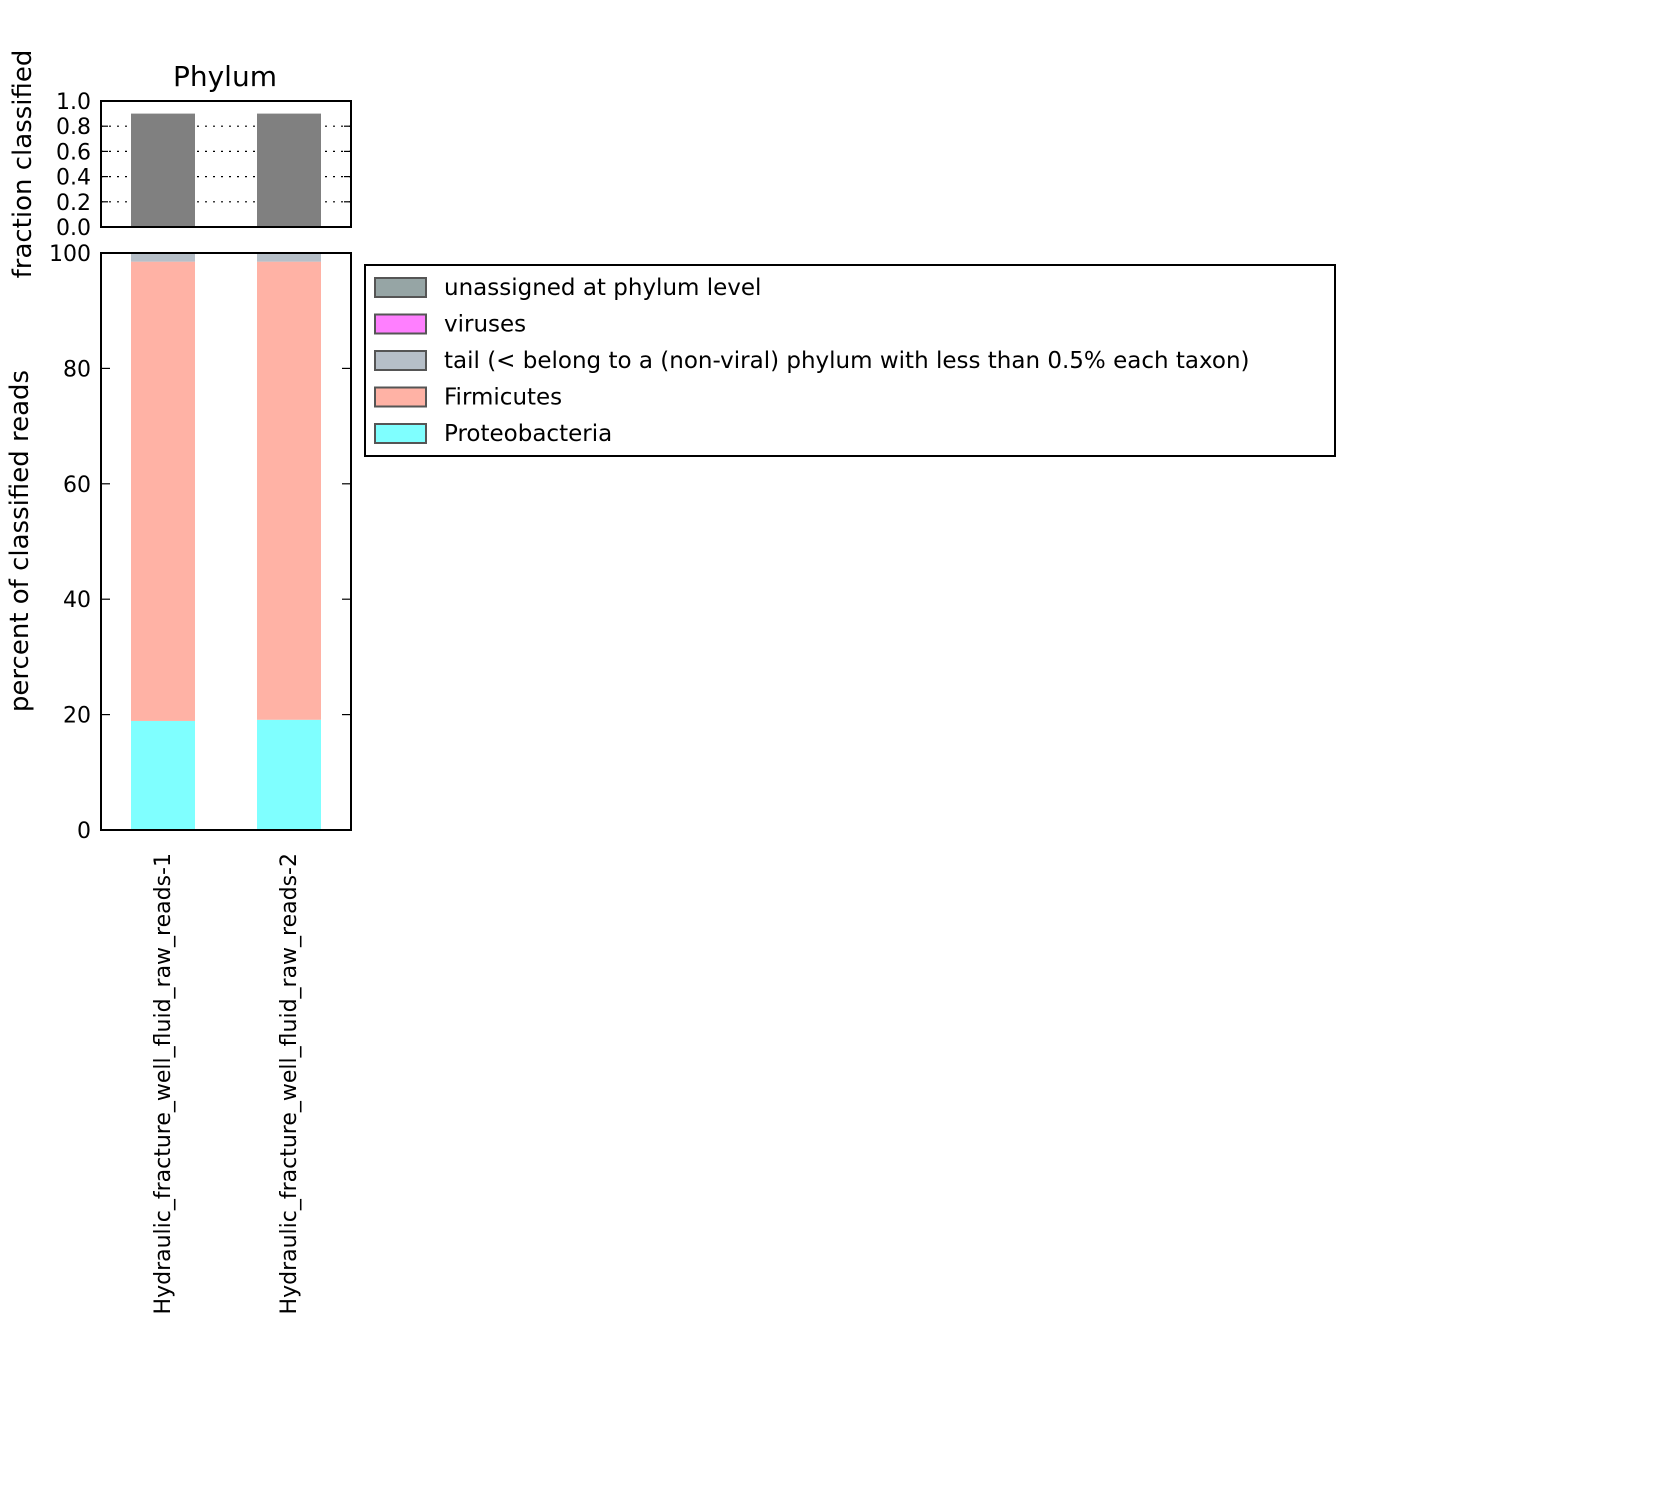  I want to click on percent-stacked-bars, so click(226, 541).